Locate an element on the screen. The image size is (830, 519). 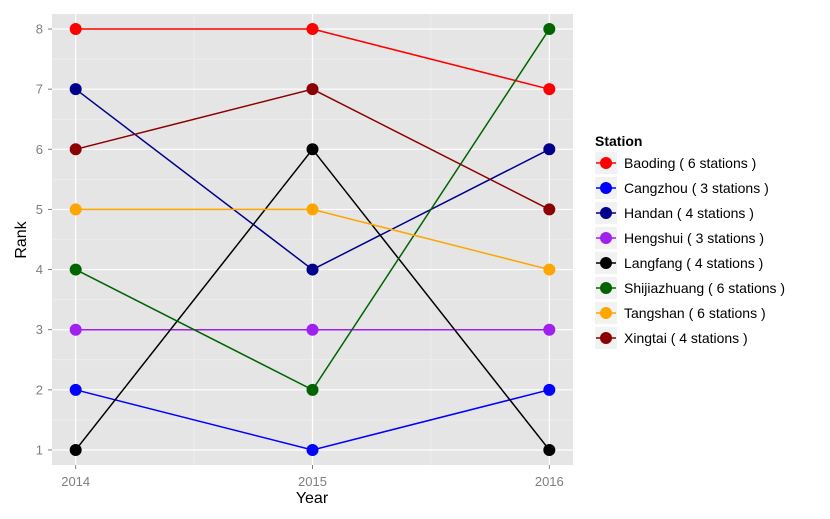
y-tick-label: 8 is located at coordinates (39, 29).